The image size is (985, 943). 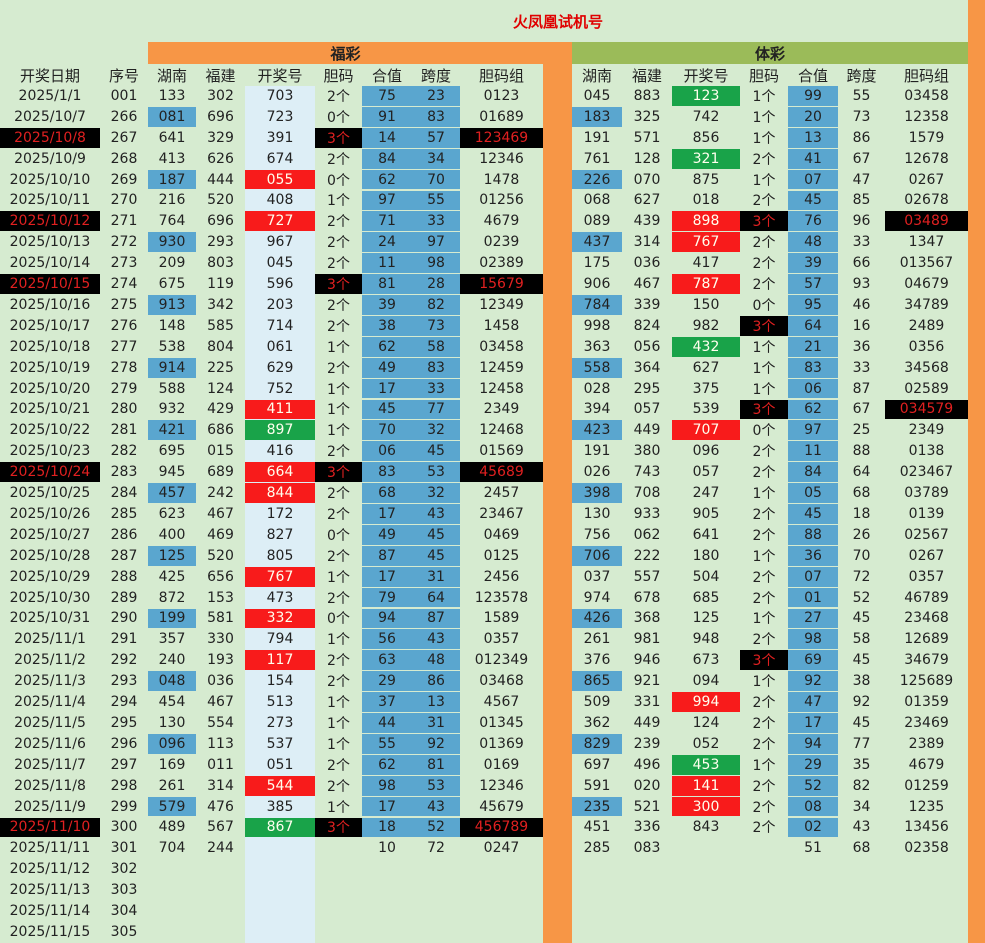 I want to click on cell: 641, so click(x=172, y=137).